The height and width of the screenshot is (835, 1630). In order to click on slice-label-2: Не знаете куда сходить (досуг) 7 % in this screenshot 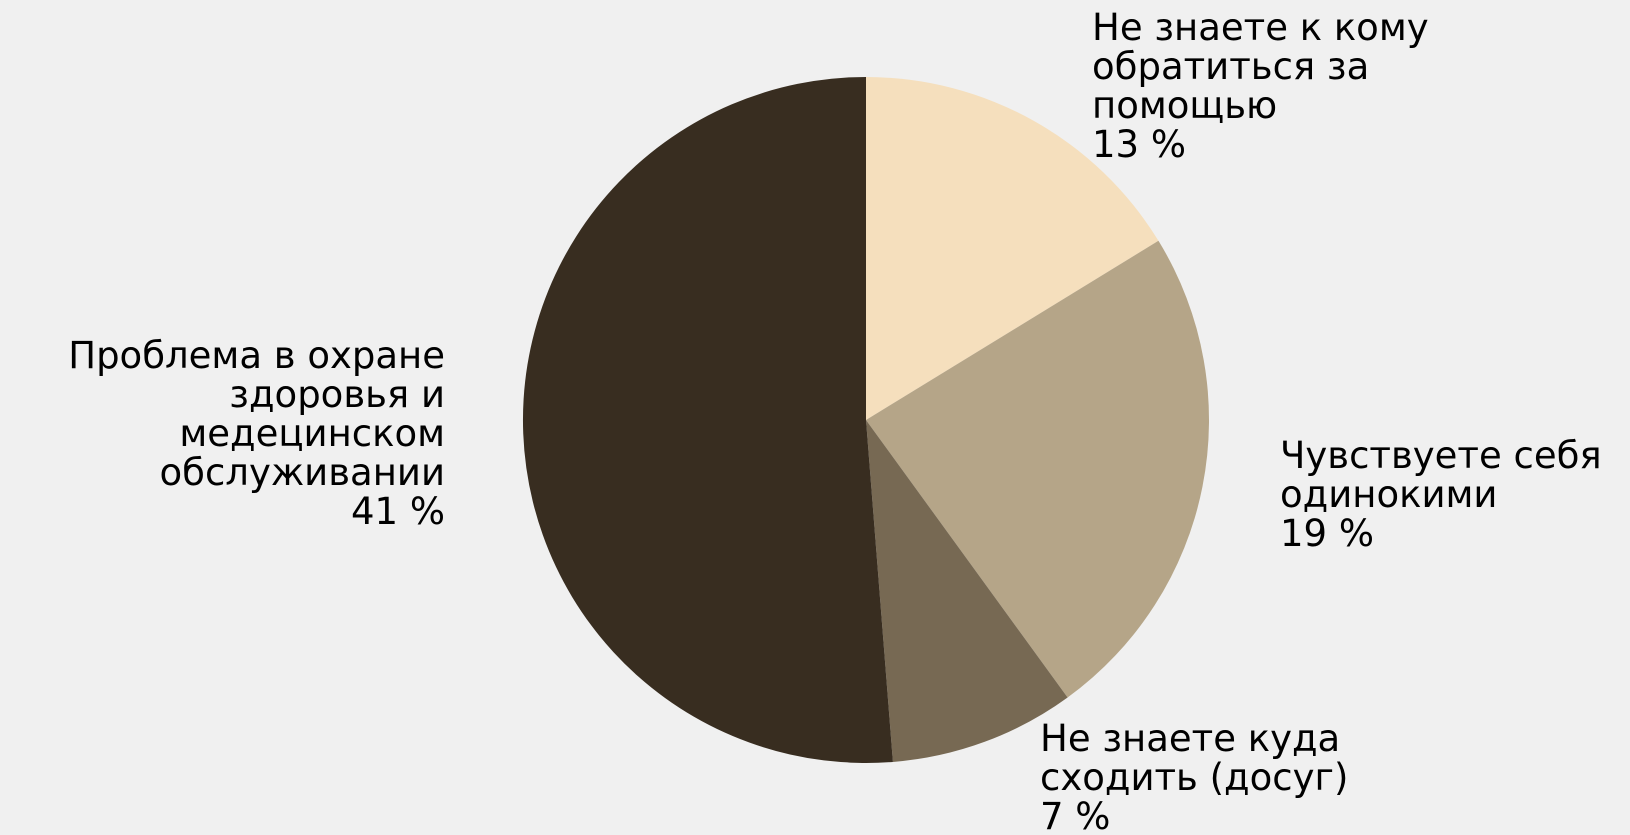, I will do `click(1194, 776)`.